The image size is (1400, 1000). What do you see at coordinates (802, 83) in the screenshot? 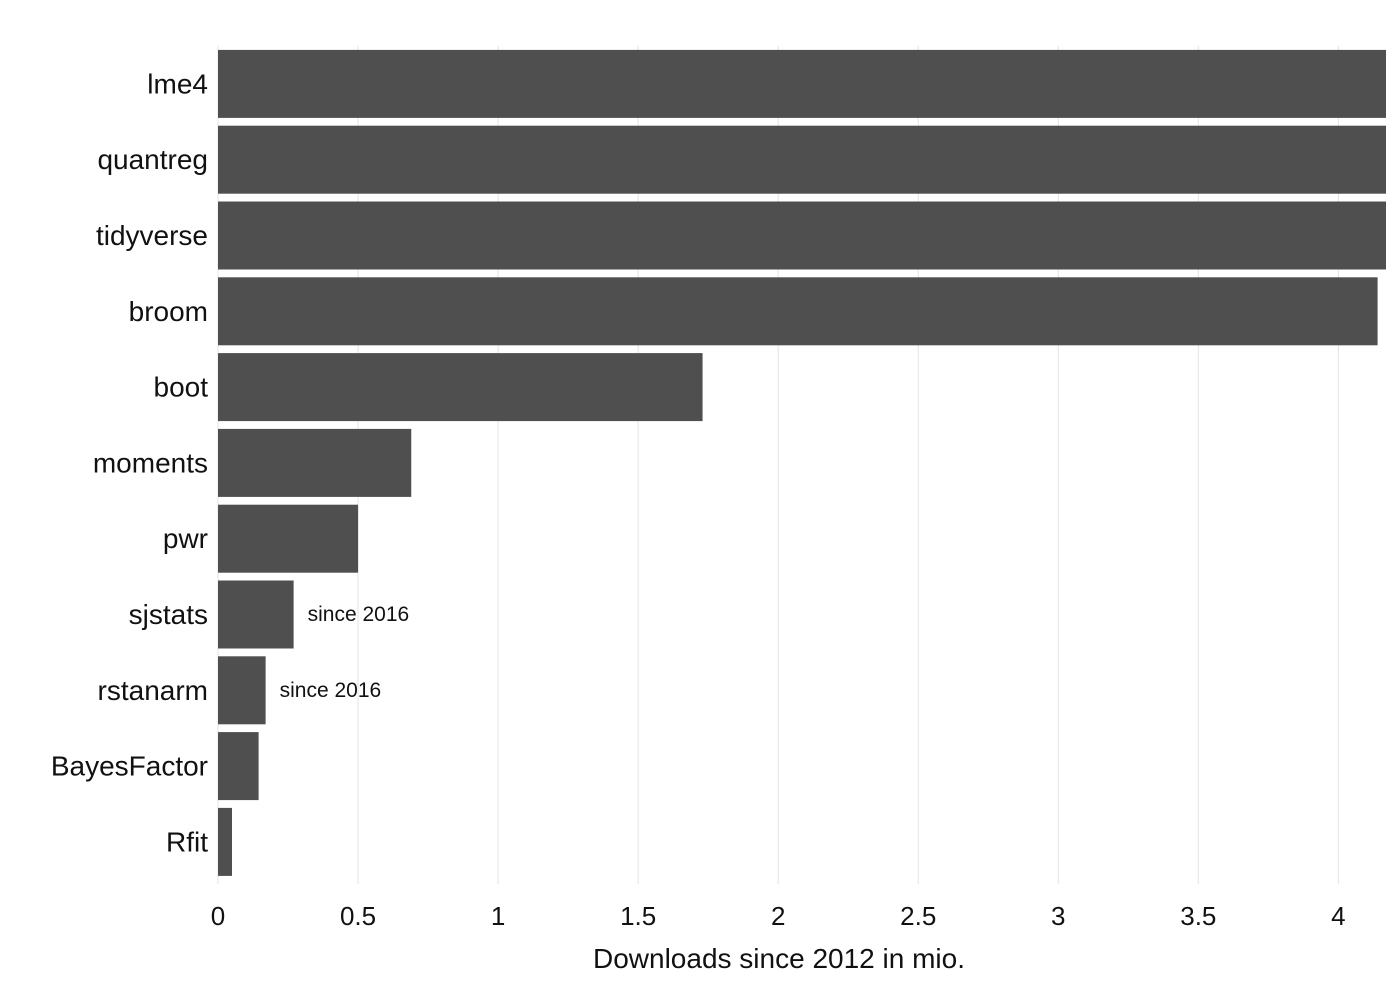
I see `bar-lme4` at bounding box center [802, 83].